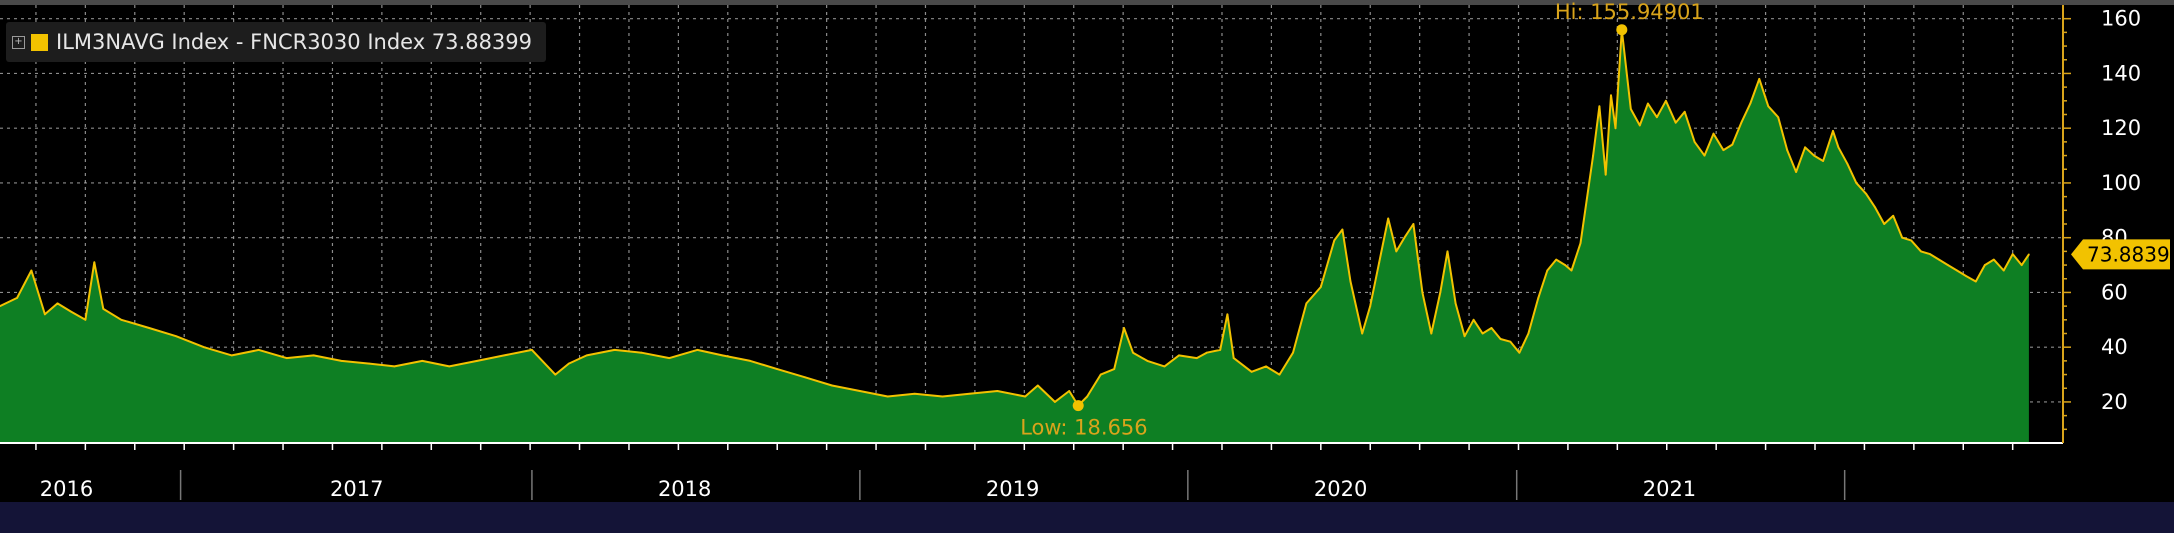  Describe the element at coordinates (1340, 489) in the screenshot. I see `x-tick-label: 2020` at that location.